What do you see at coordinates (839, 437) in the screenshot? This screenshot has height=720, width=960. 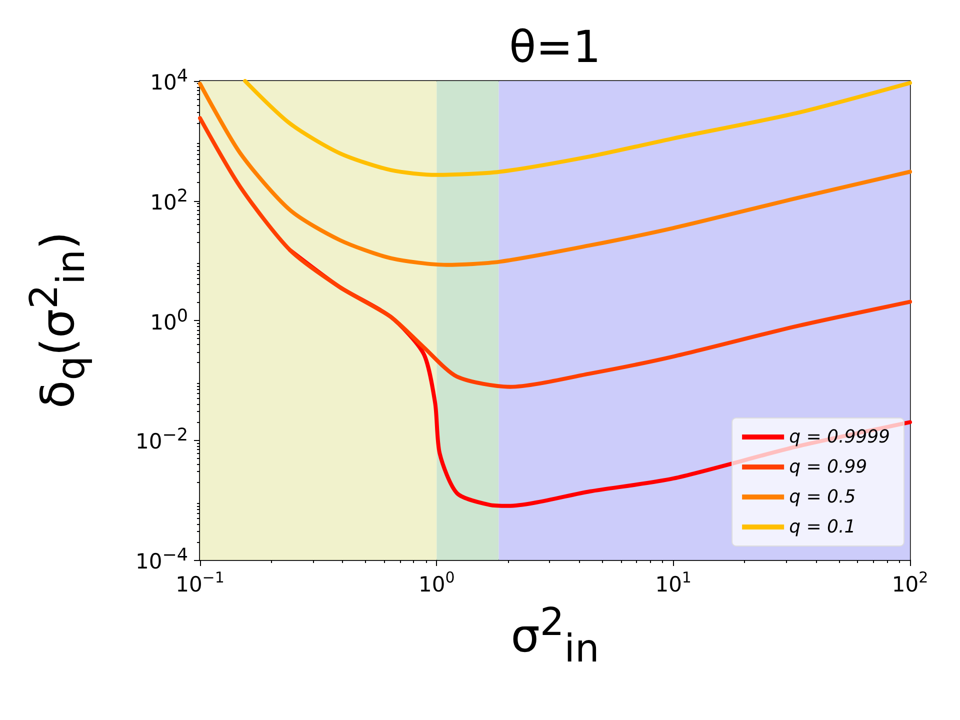 I see `legend-label: q = 0.9999` at bounding box center [839, 437].